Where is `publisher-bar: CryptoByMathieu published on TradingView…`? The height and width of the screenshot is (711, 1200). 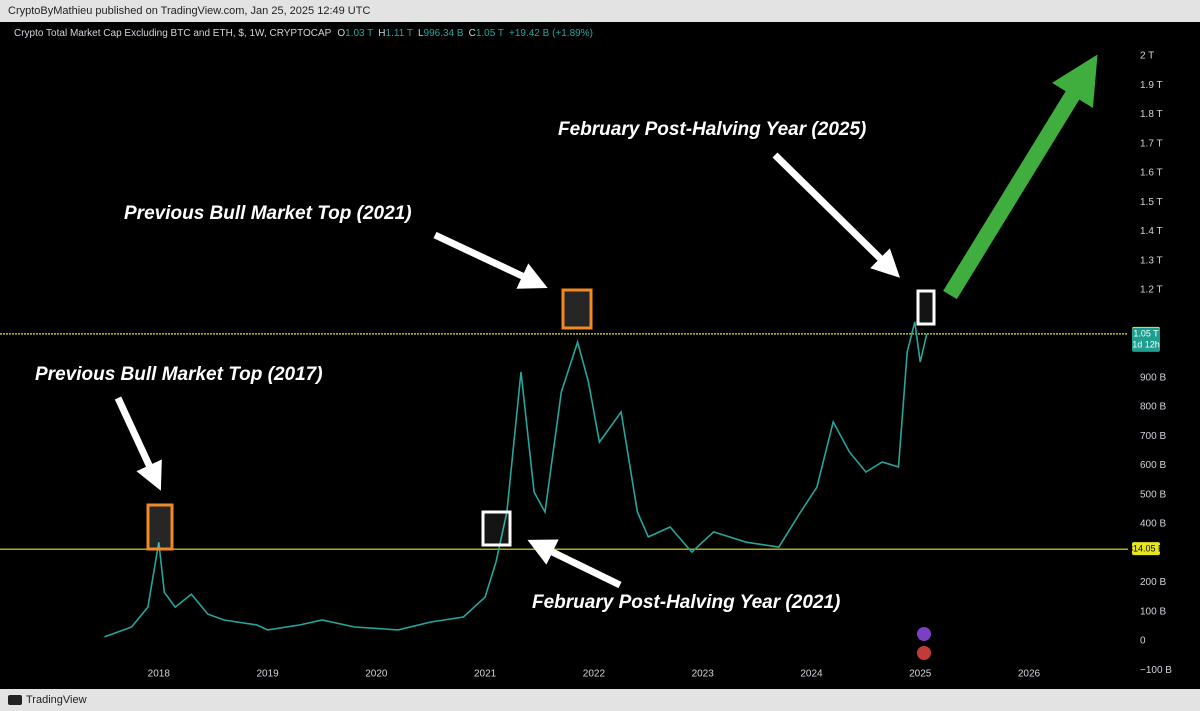 publisher-bar: CryptoByMathieu published on TradingView… is located at coordinates (600, 11).